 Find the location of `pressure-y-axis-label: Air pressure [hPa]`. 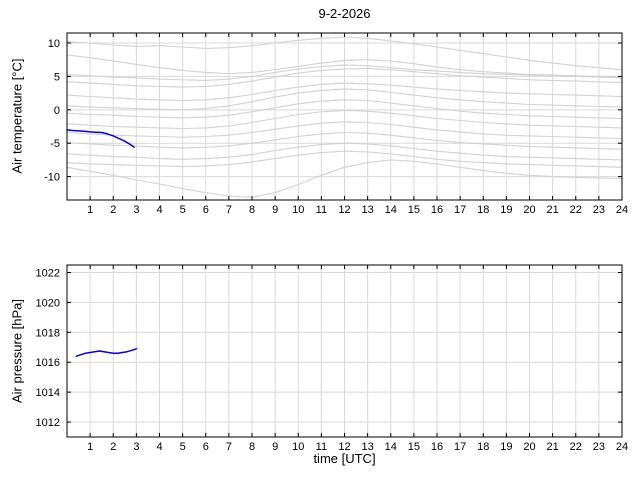

pressure-y-axis-label: Air pressure [hPa] is located at coordinates (17, 351).